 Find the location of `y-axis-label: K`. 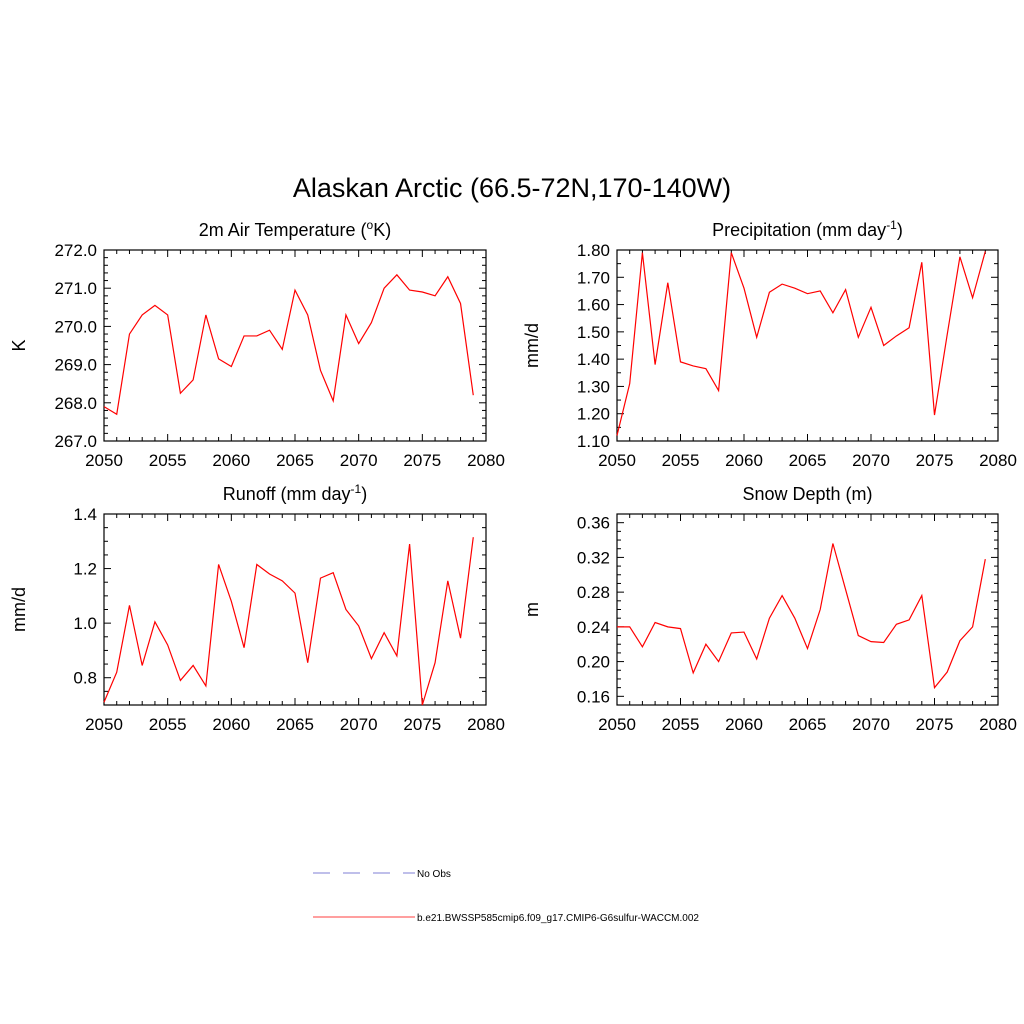

y-axis-label: K is located at coordinates (19, 345).